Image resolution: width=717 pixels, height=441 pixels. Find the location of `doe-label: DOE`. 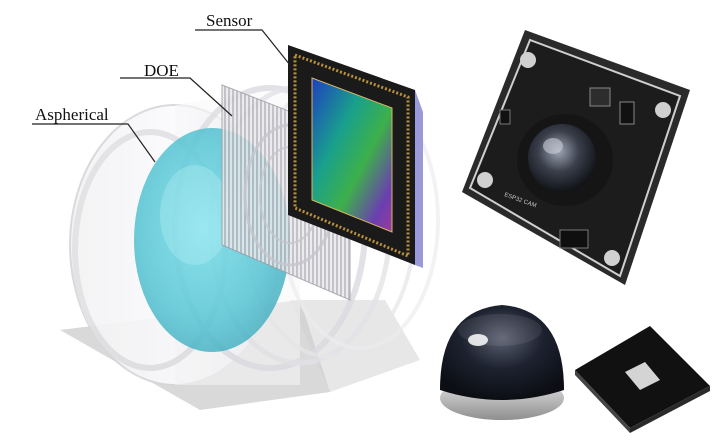

doe-label: DOE is located at coordinates (161, 70).